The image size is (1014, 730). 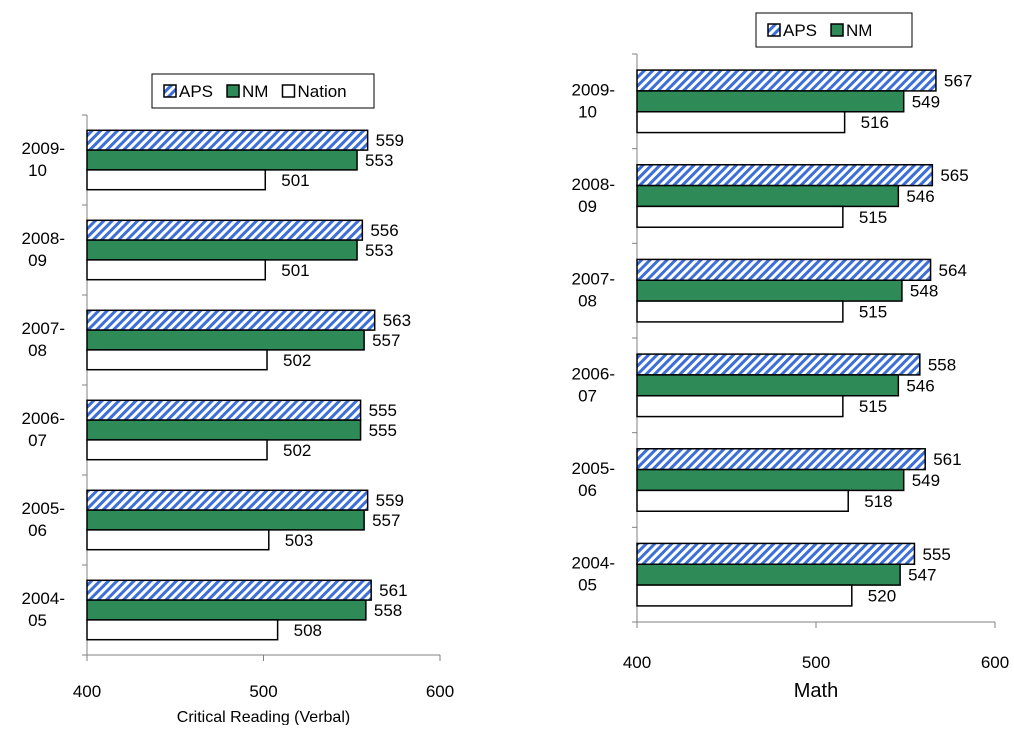 What do you see at coordinates (954, 175) in the screenshot?
I see `data-label-aps: 565` at bounding box center [954, 175].